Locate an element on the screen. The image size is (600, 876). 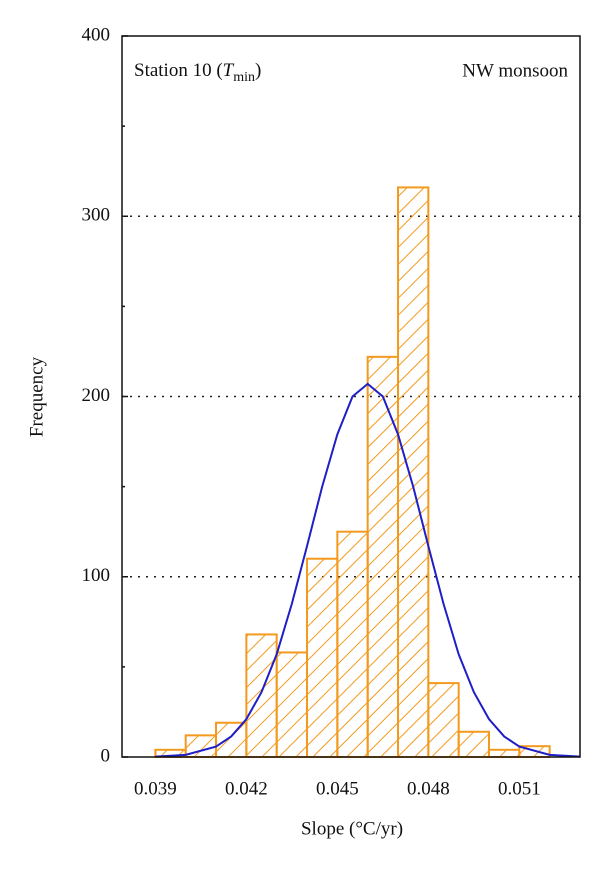
annotation-left: Station 10 (Tmin) is located at coordinates (197, 72).